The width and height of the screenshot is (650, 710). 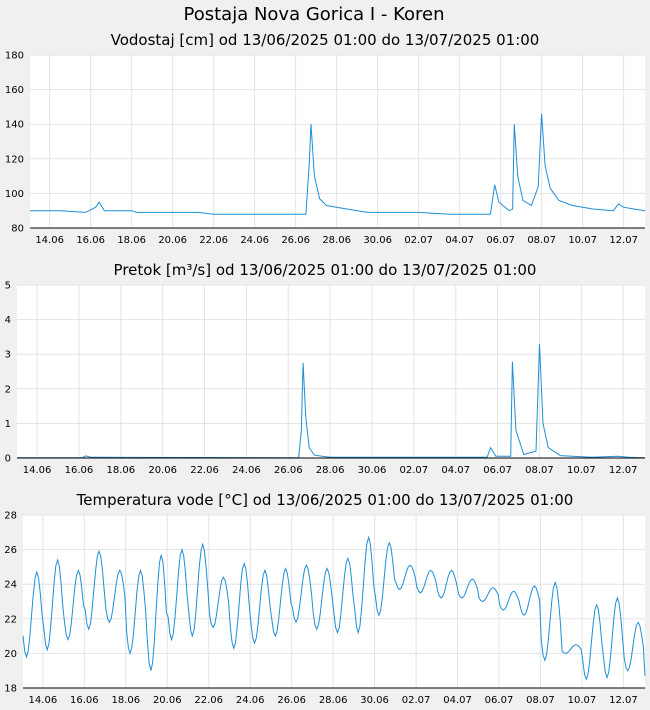 I want to click on y-tick-label: 24, so click(x=10, y=585).